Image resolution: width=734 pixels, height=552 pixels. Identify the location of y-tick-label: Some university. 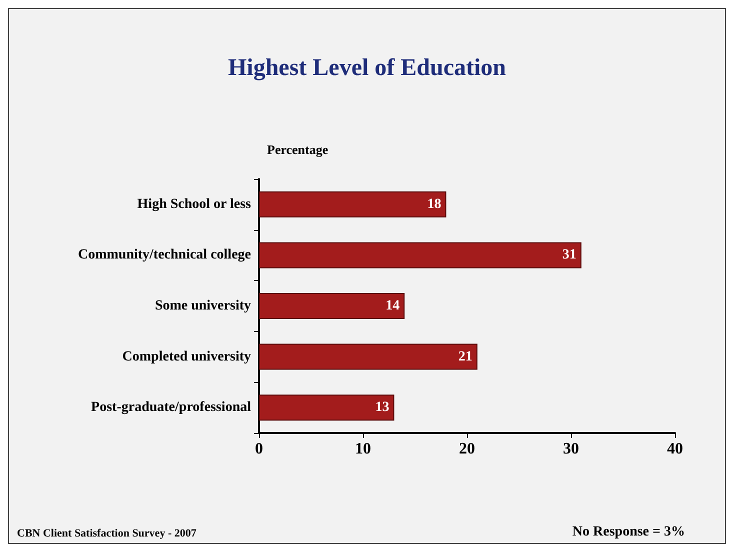
(202, 306).